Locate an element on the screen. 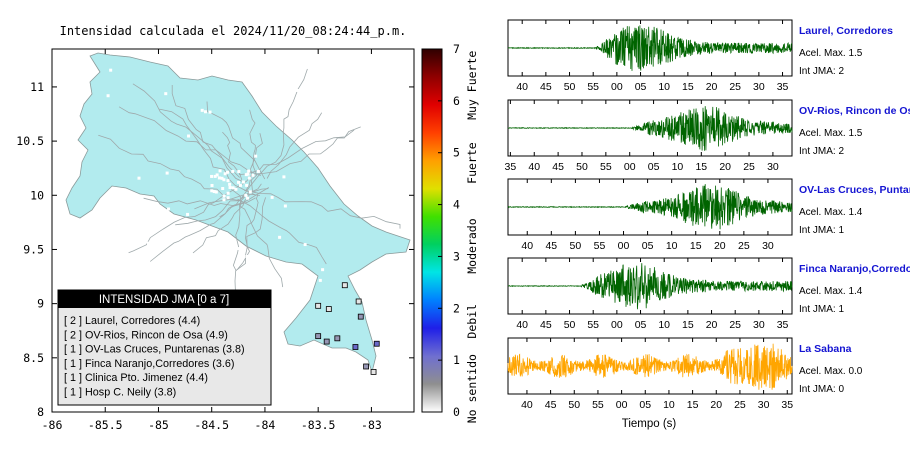  x-tick-label: -86 is located at coordinates (52, 425).